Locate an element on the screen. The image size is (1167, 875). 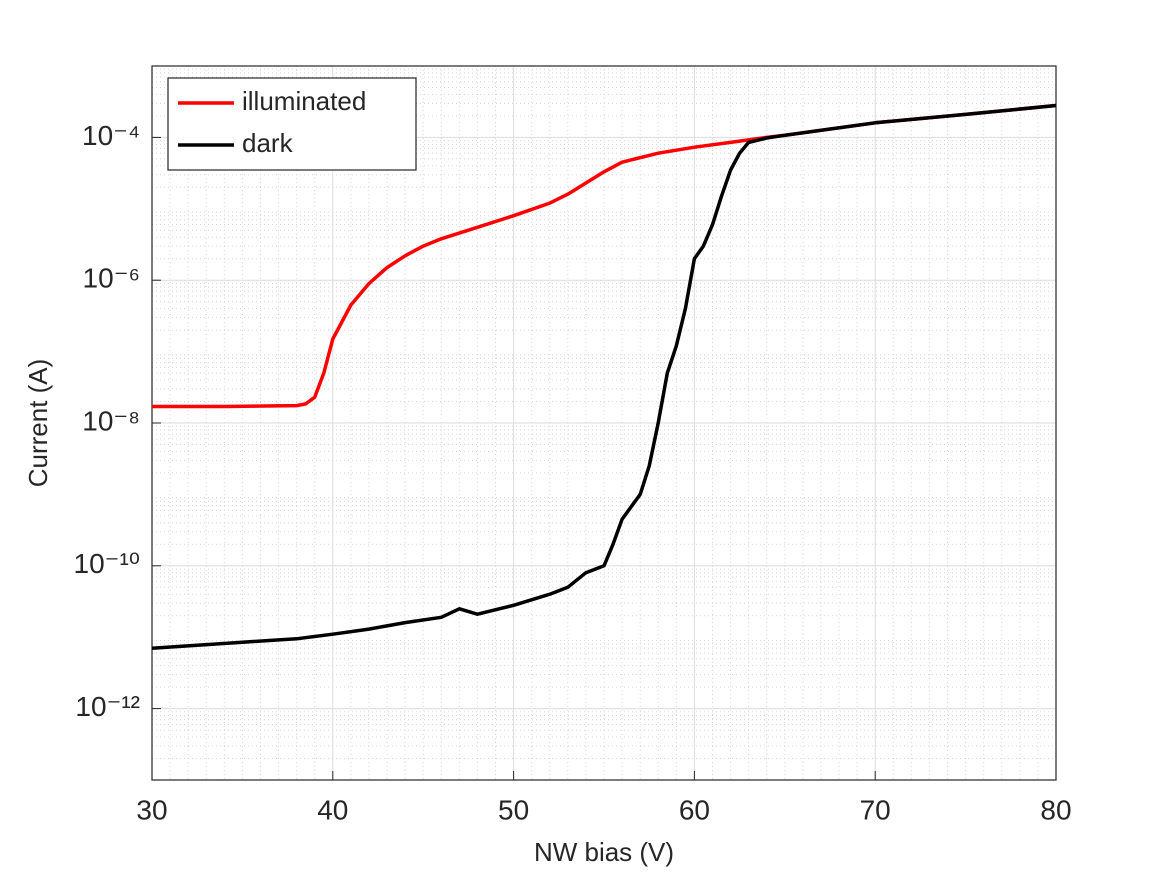
legend-label: dark is located at coordinates (268, 143).